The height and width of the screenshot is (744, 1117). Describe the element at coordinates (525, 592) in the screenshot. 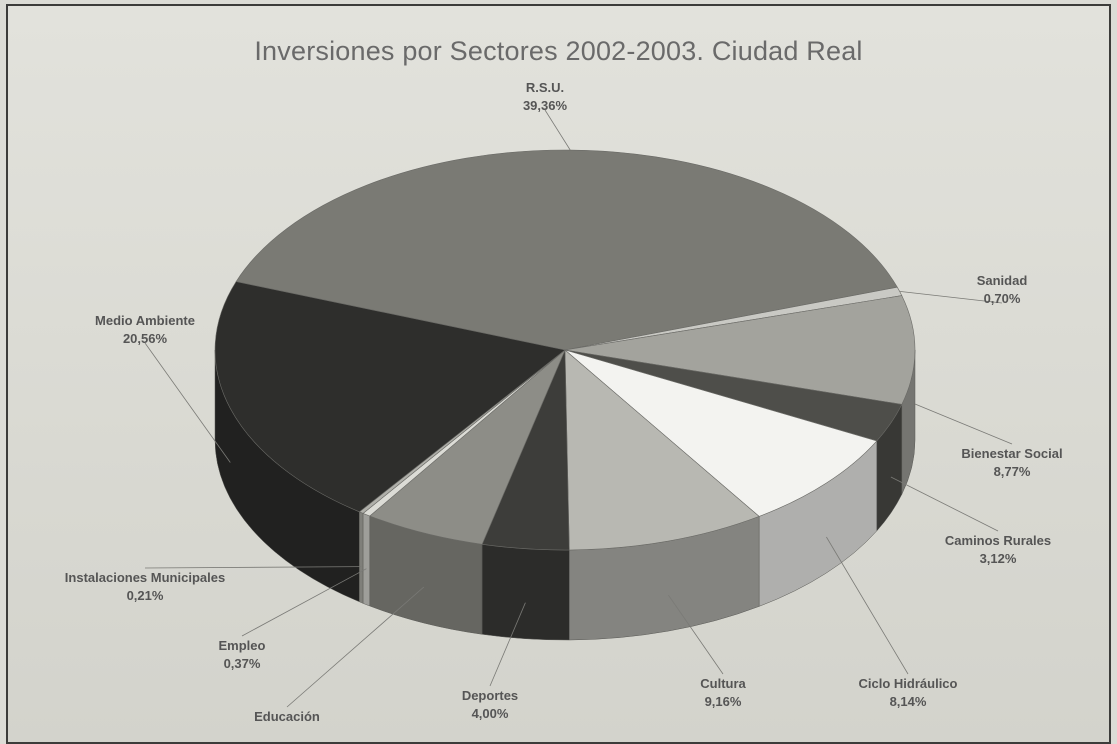

I see `side-deportes` at that location.